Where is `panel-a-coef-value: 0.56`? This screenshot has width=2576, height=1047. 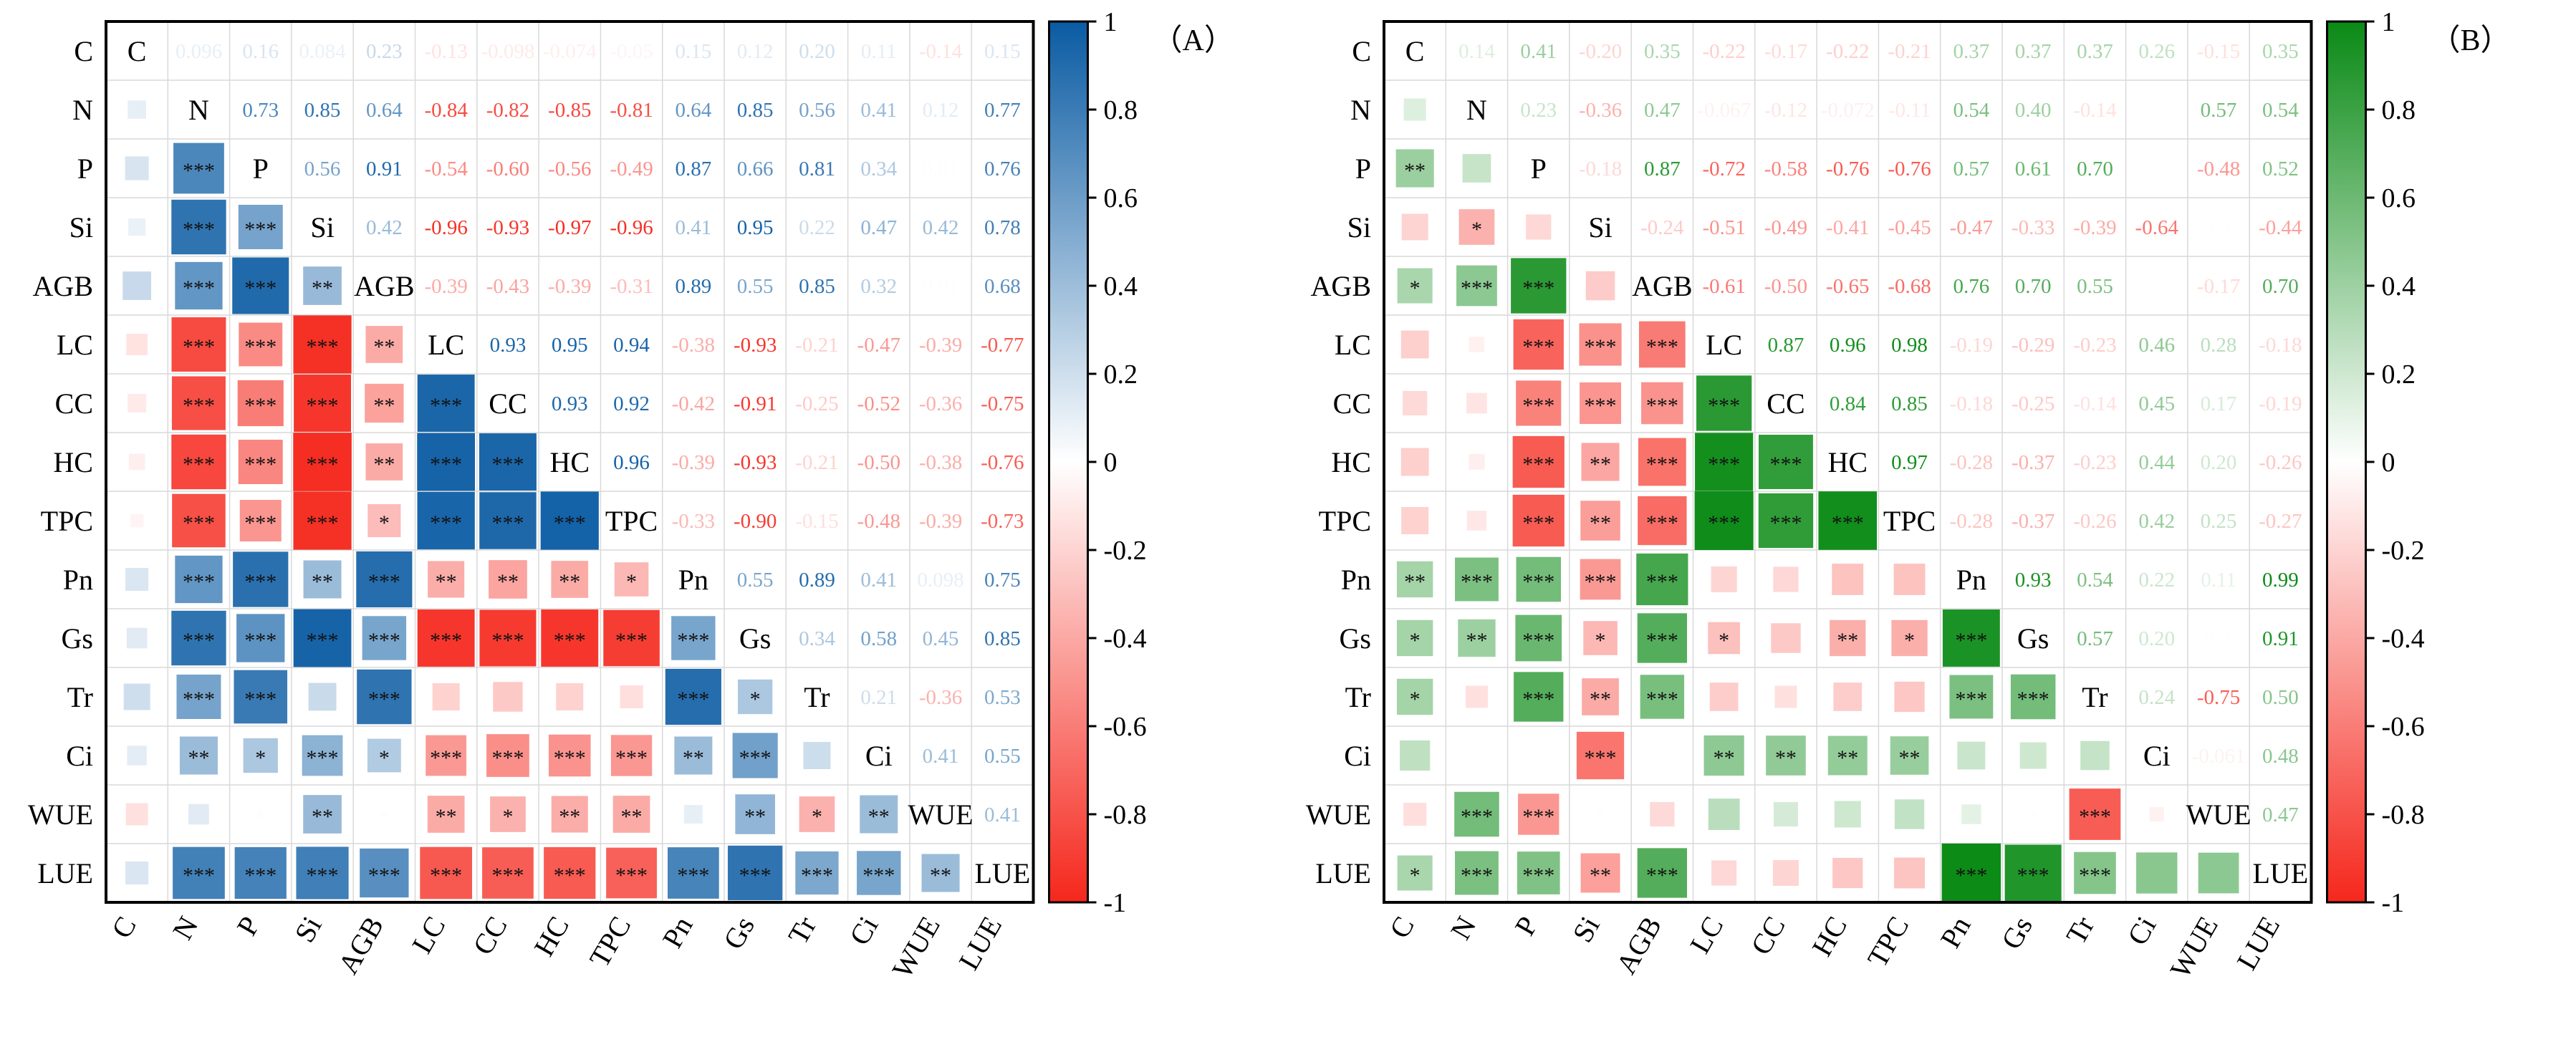 panel-a-coef-value: 0.56 is located at coordinates (322, 169).